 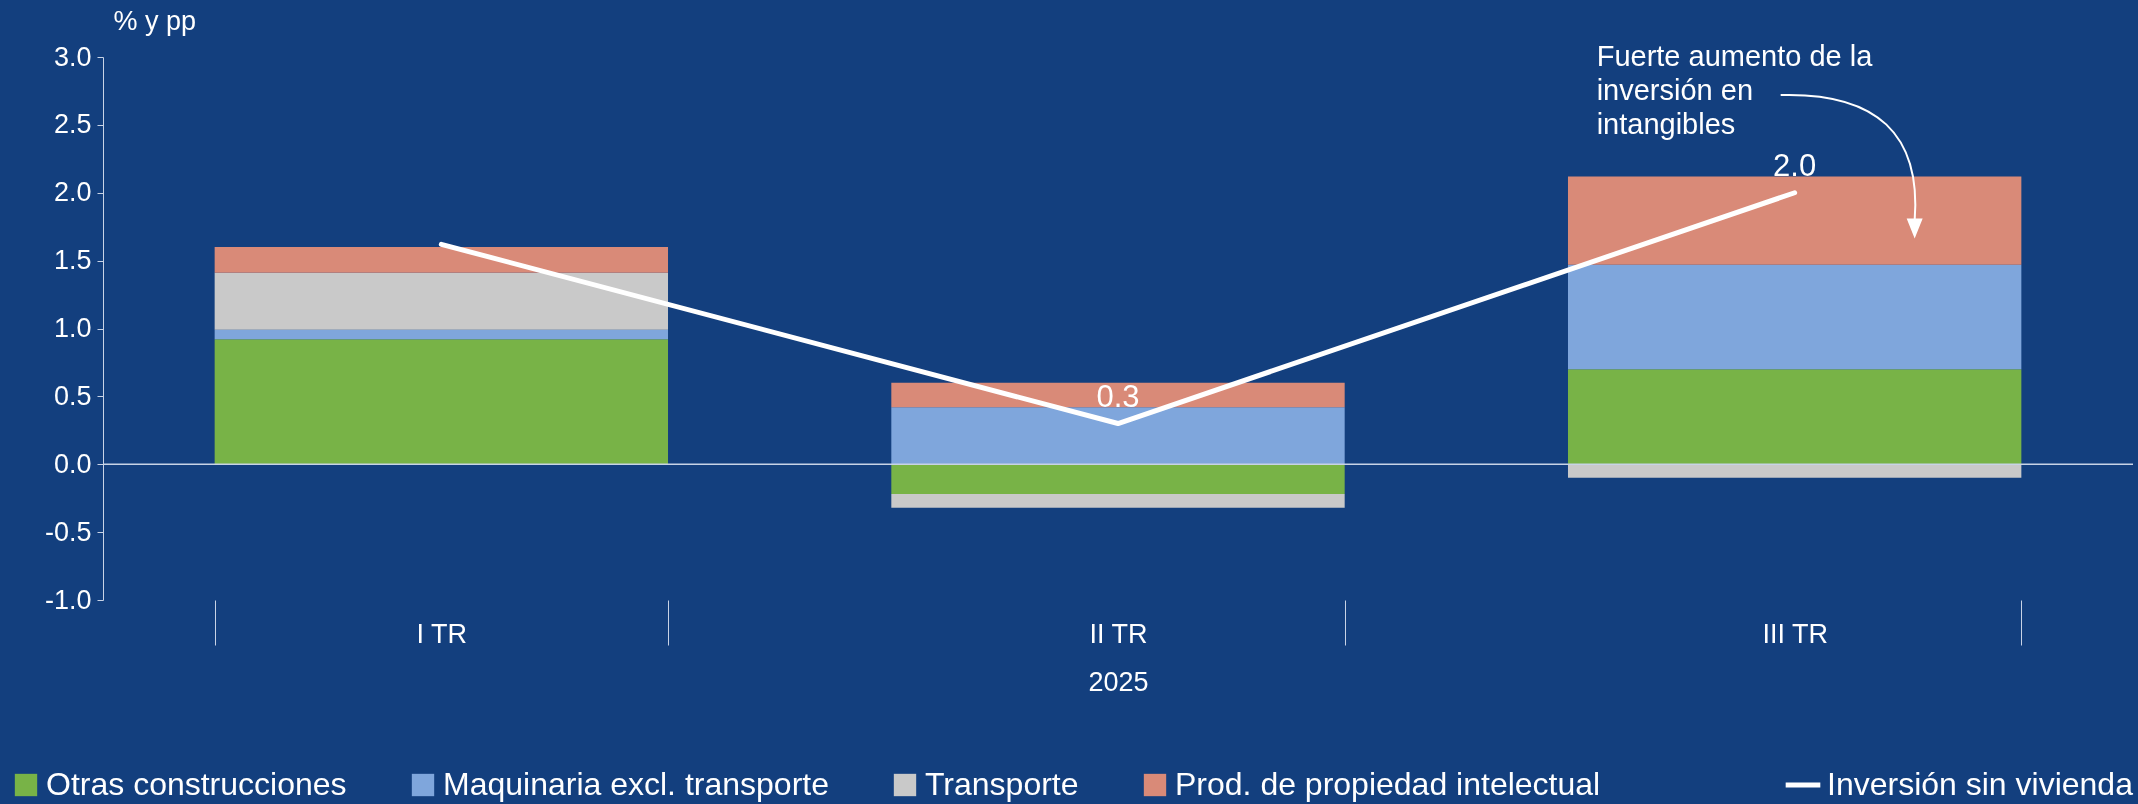 I want to click on legend-label: Prod. de propiedad intelectual, so click(x=1388, y=784).